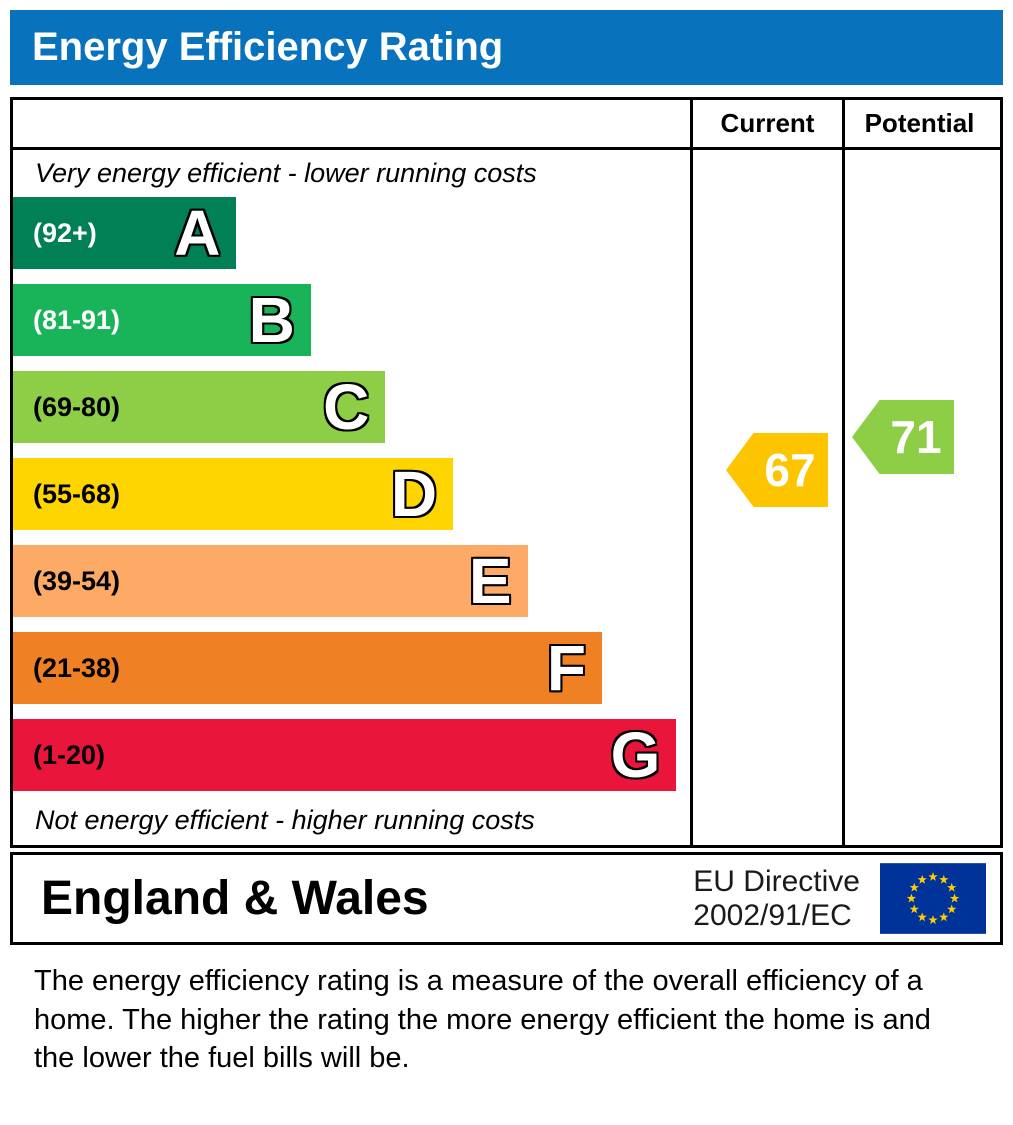 The height and width of the screenshot is (1125, 1013). What do you see at coordinates (506, 898) in the screenshot?
I see `footer-strip: England & Wales EU Directive 2002/91/EC` at bounding box center [506, 898].